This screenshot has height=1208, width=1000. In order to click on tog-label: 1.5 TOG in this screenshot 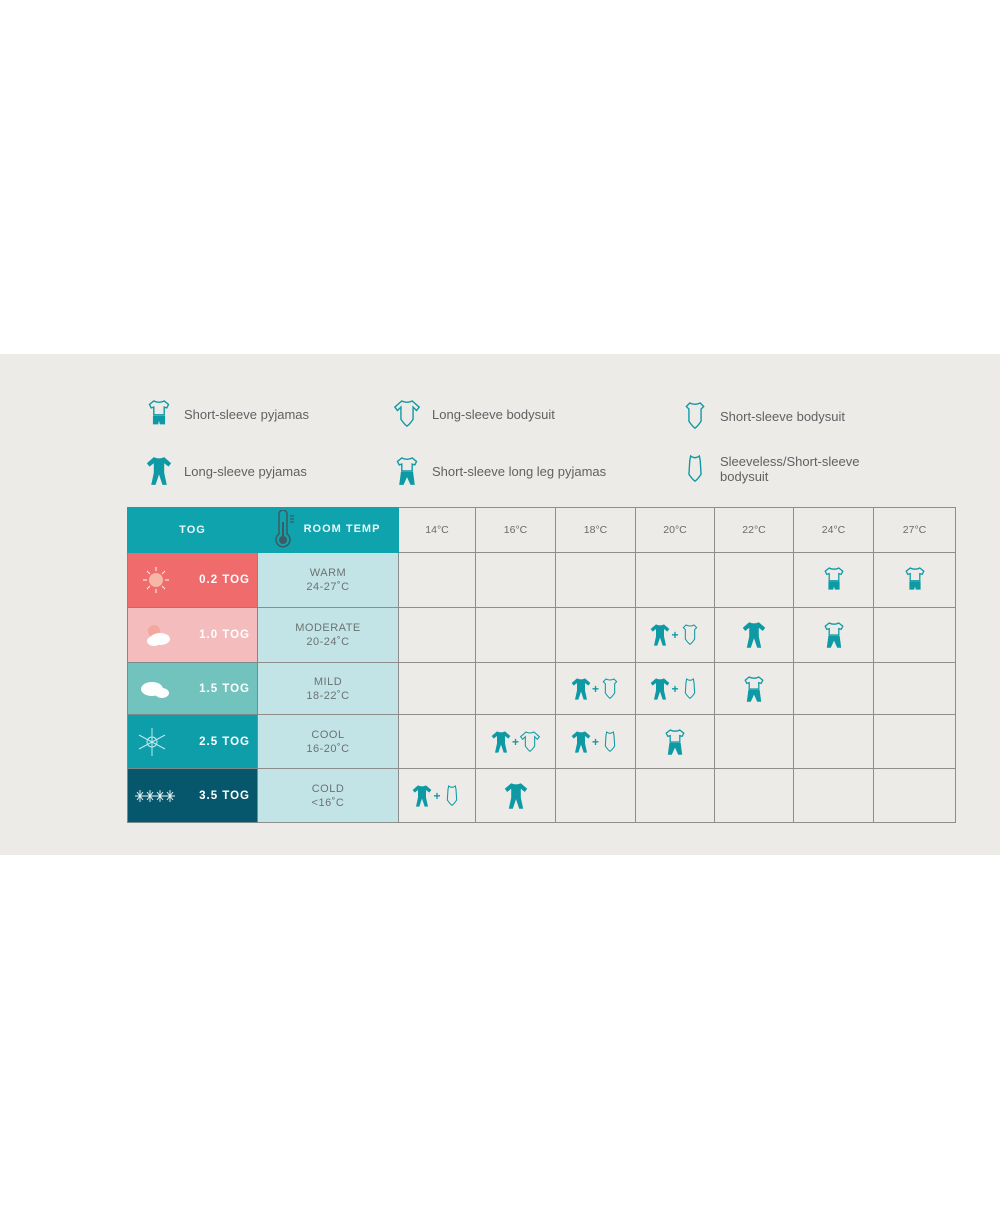, I will do `click(224, 688)`.